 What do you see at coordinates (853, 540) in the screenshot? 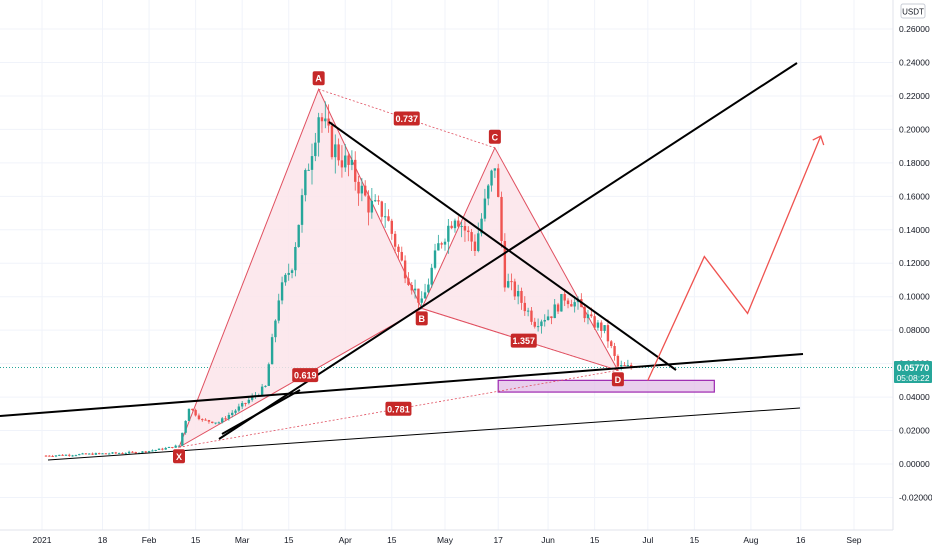
I see `time-tick-label: Sep` at bounding box center [853, 540].